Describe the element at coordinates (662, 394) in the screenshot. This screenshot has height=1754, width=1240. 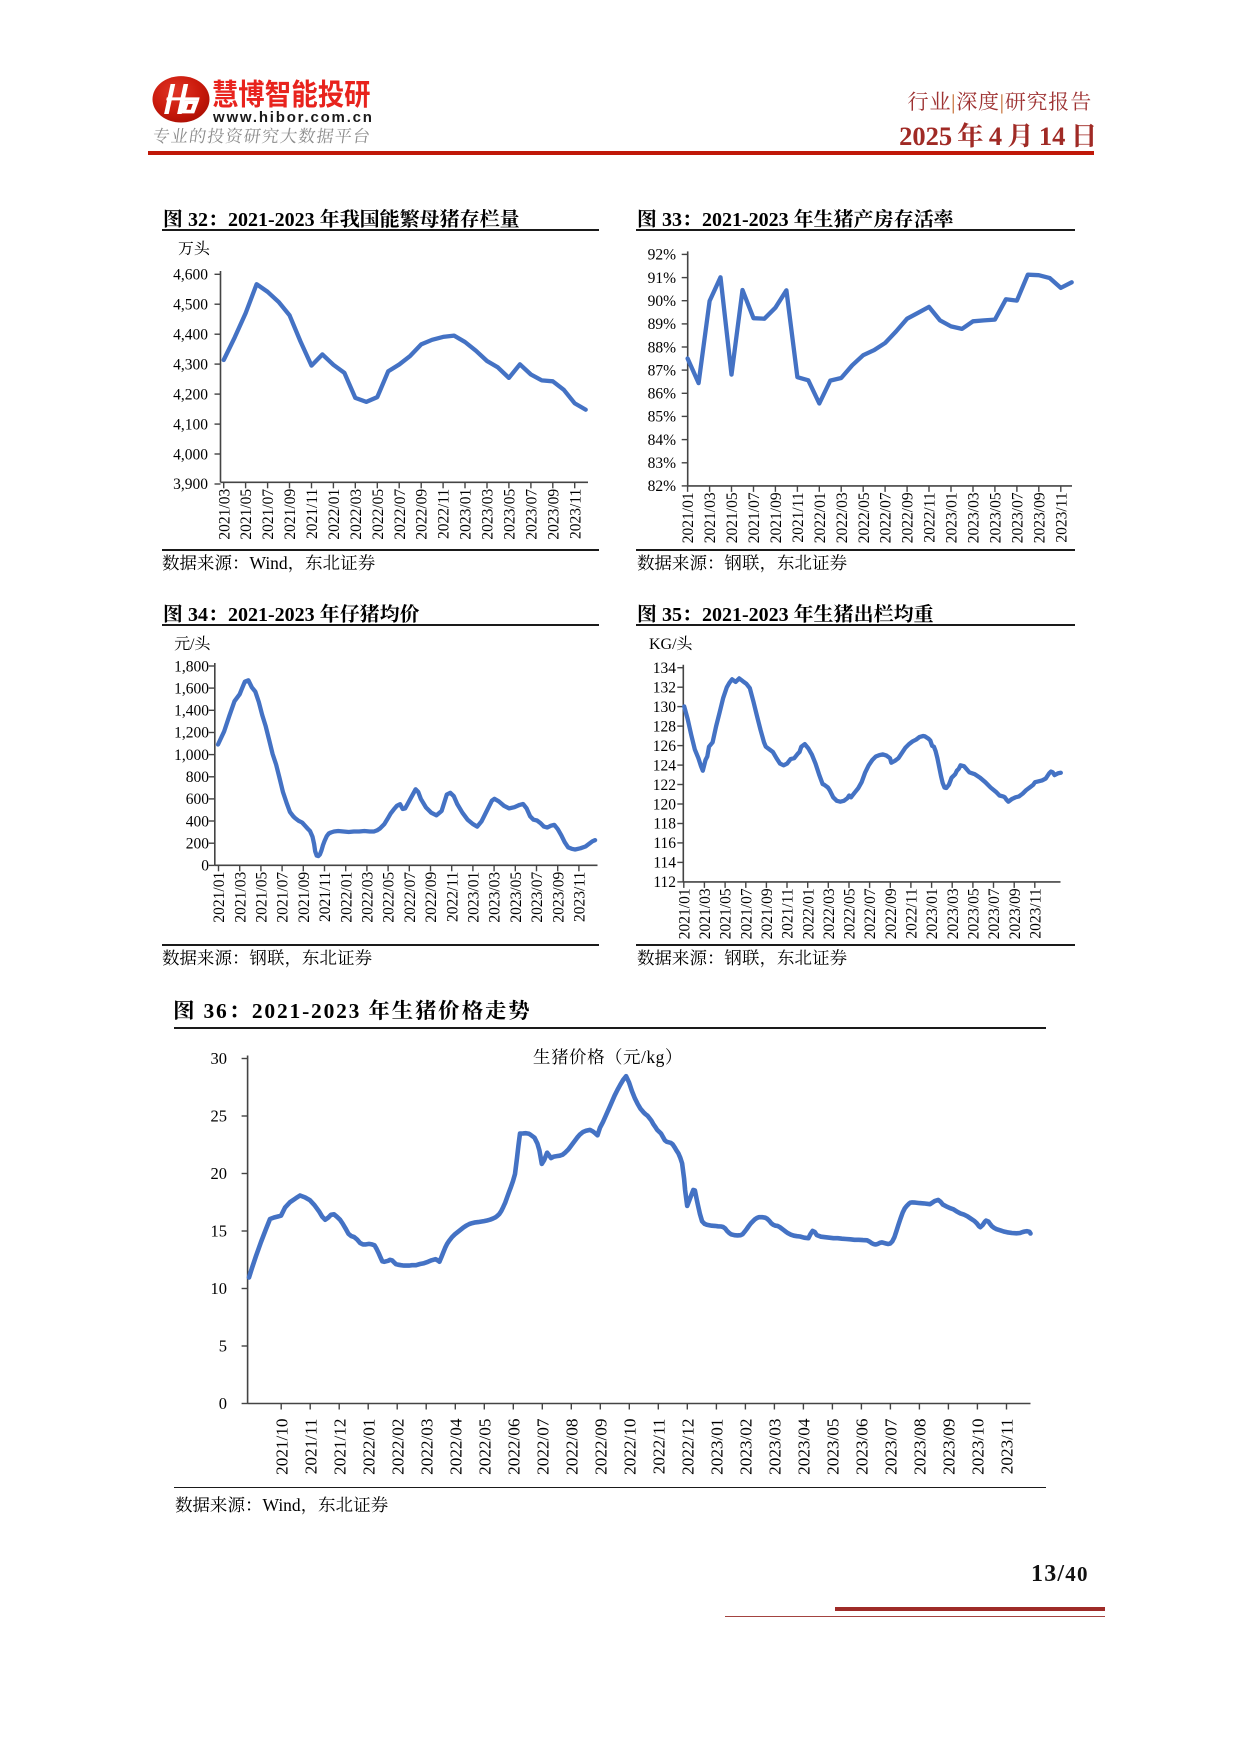
I see `svg-text: 86%` at that location.